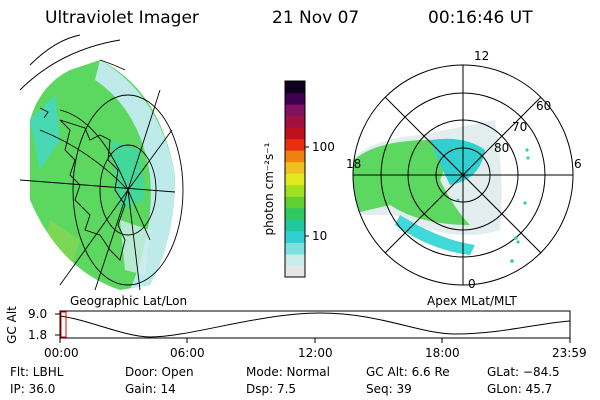 The image size is (600, 400). I want to click on time-tick-0600: 06:00, so click(187, 353).